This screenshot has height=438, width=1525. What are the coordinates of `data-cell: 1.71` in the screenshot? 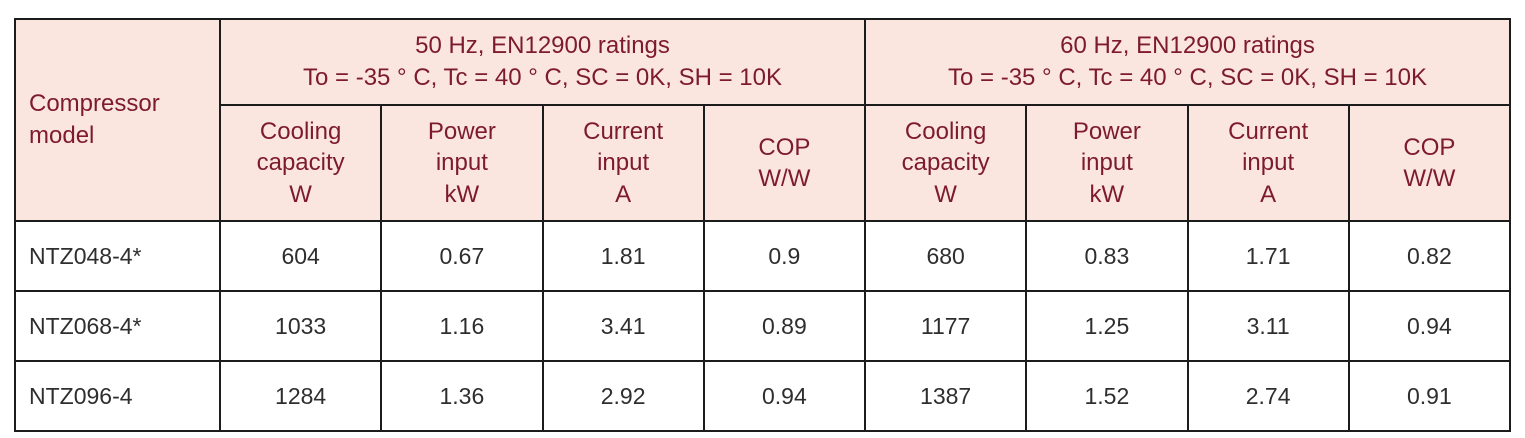 It's located at (1268, 256).